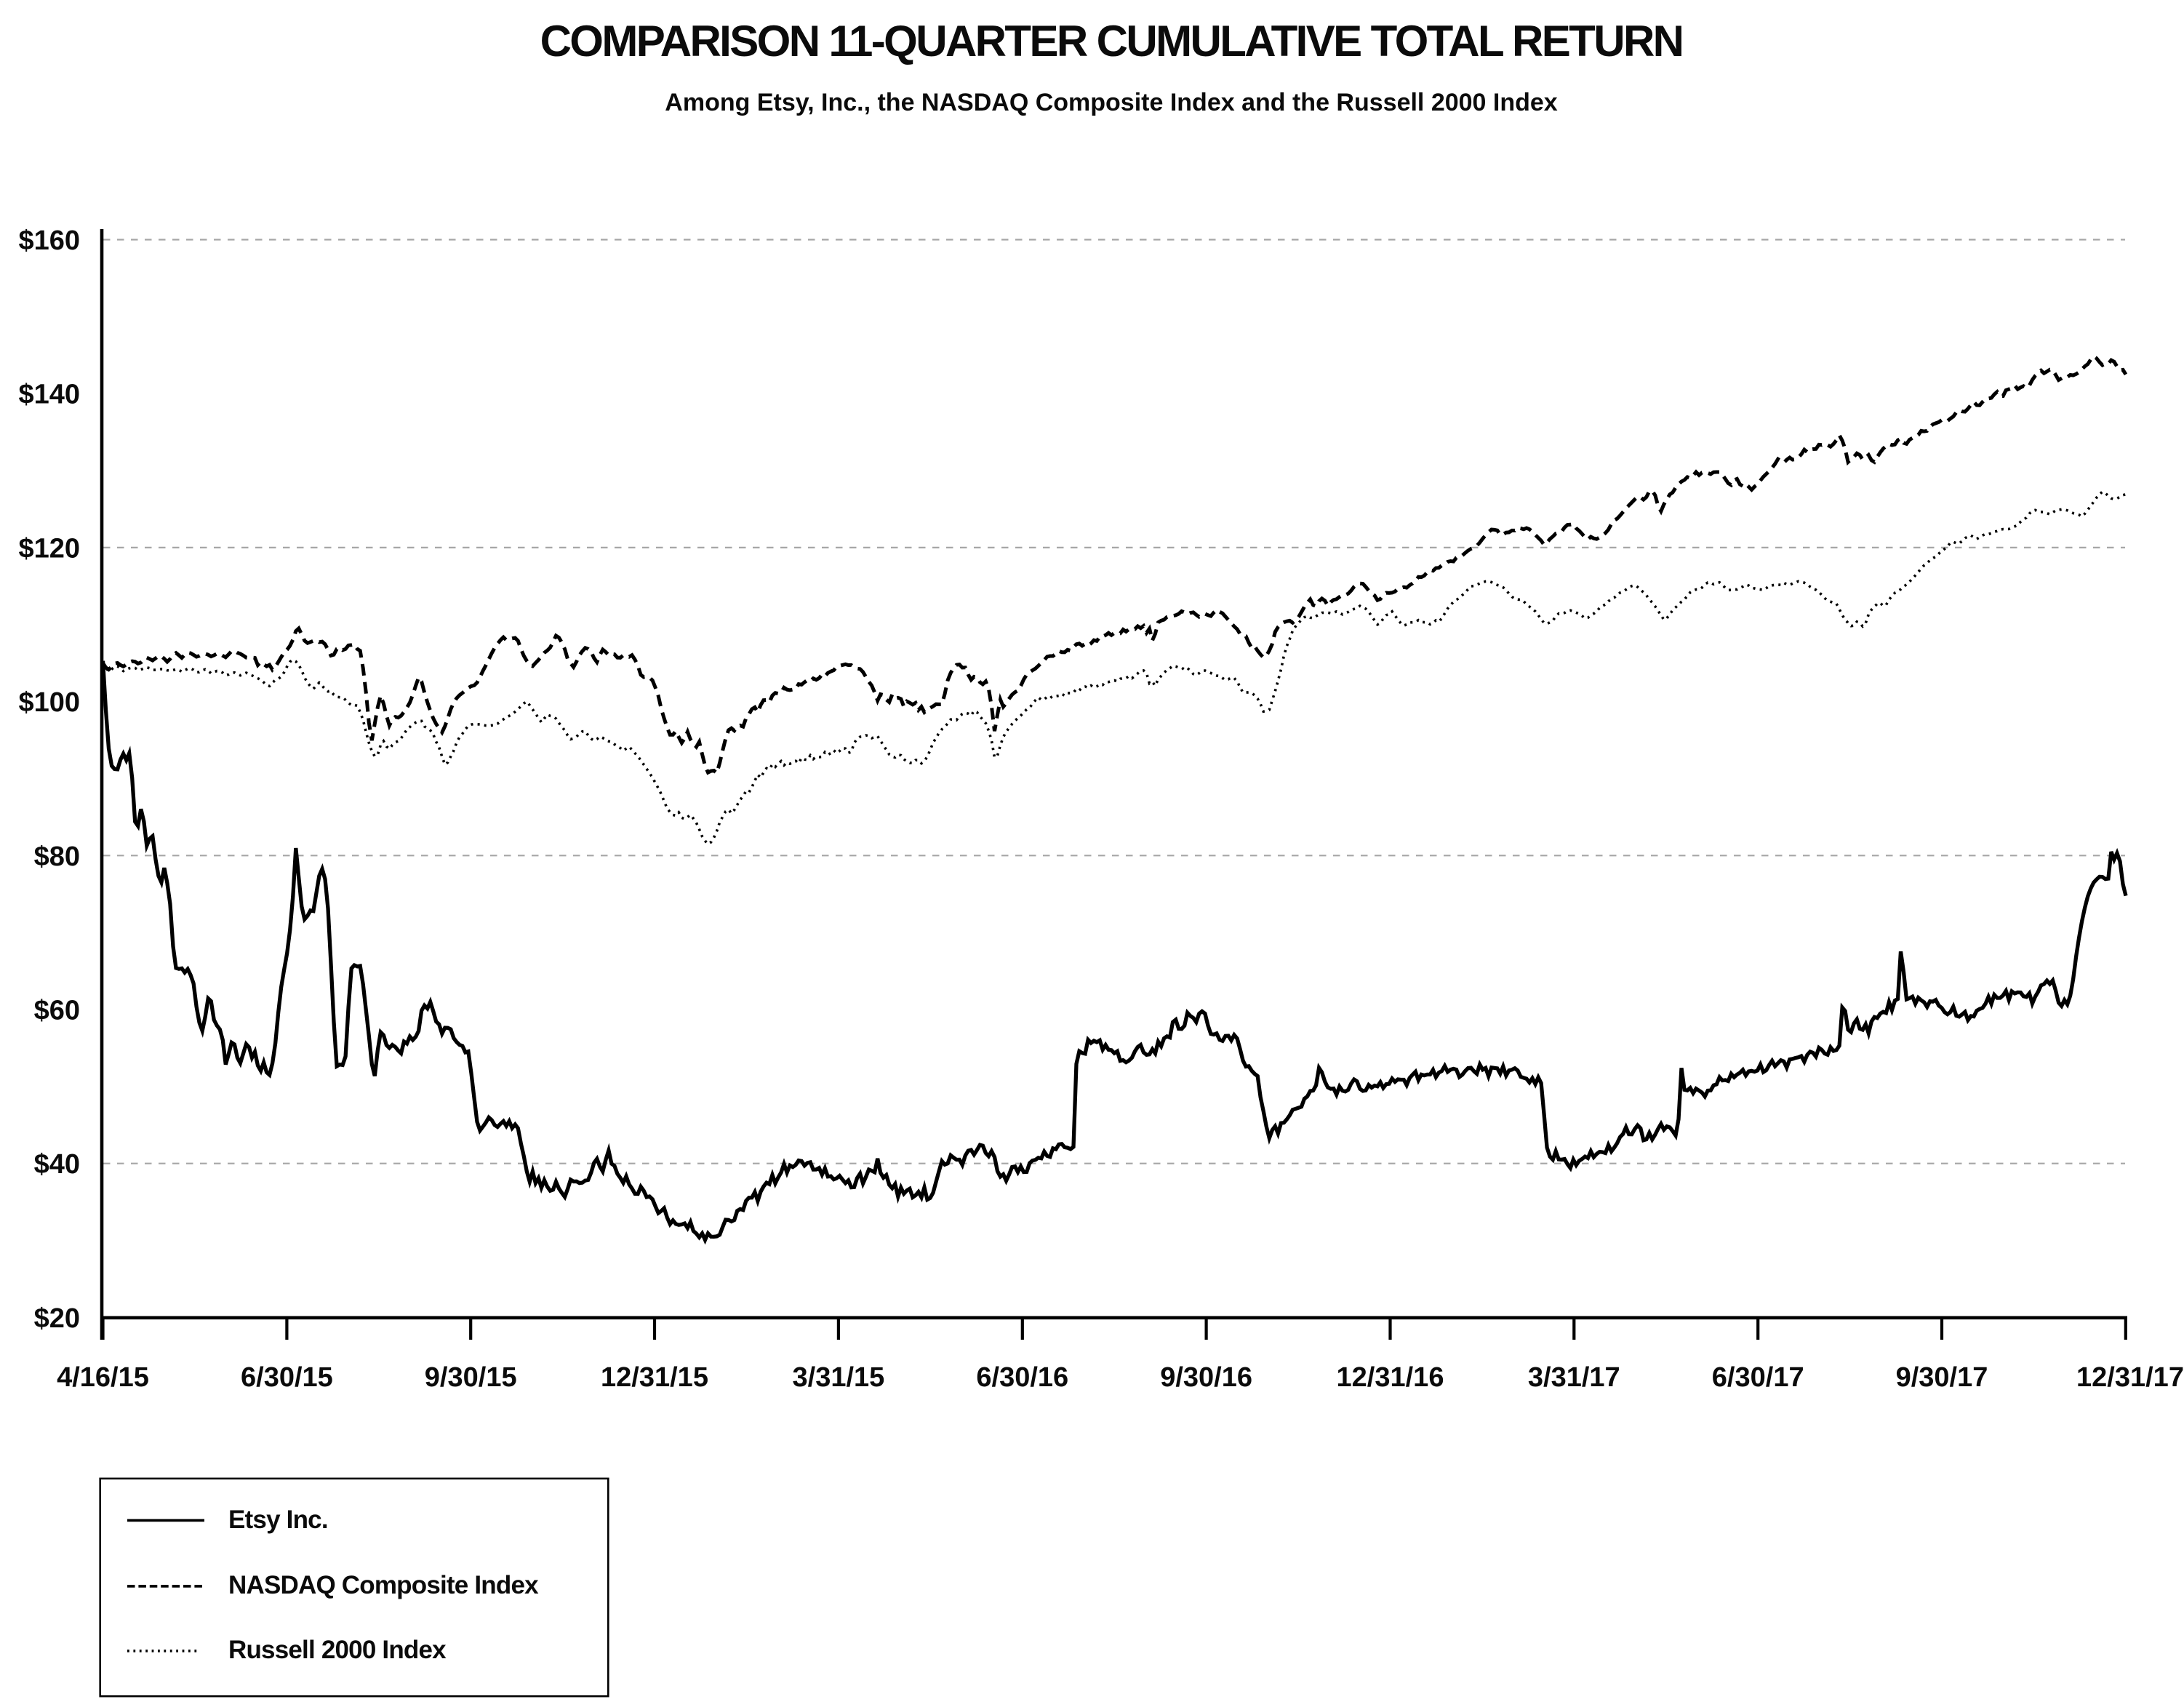 The height and width of the screenshot is (1707, 2184). Describe the element at coordinates (49, 240) in the screenshot. I see `svg-text: $160` at that location.